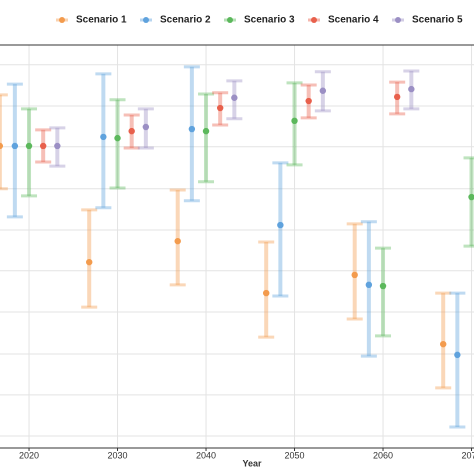 The height and width of the screenshot is (474, 474). I want to click on x-tick-label: 2050, so click(295, 455).